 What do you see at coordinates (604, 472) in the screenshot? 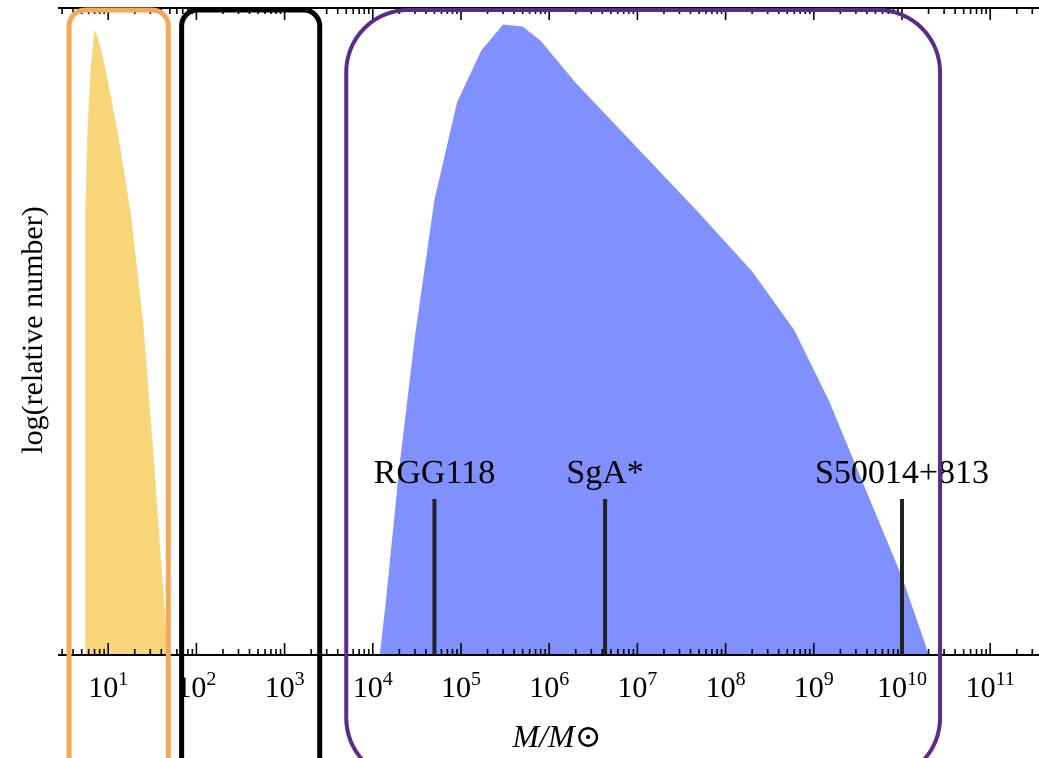
I see `marker-label: SgA*` at bounding box center [604, 472].